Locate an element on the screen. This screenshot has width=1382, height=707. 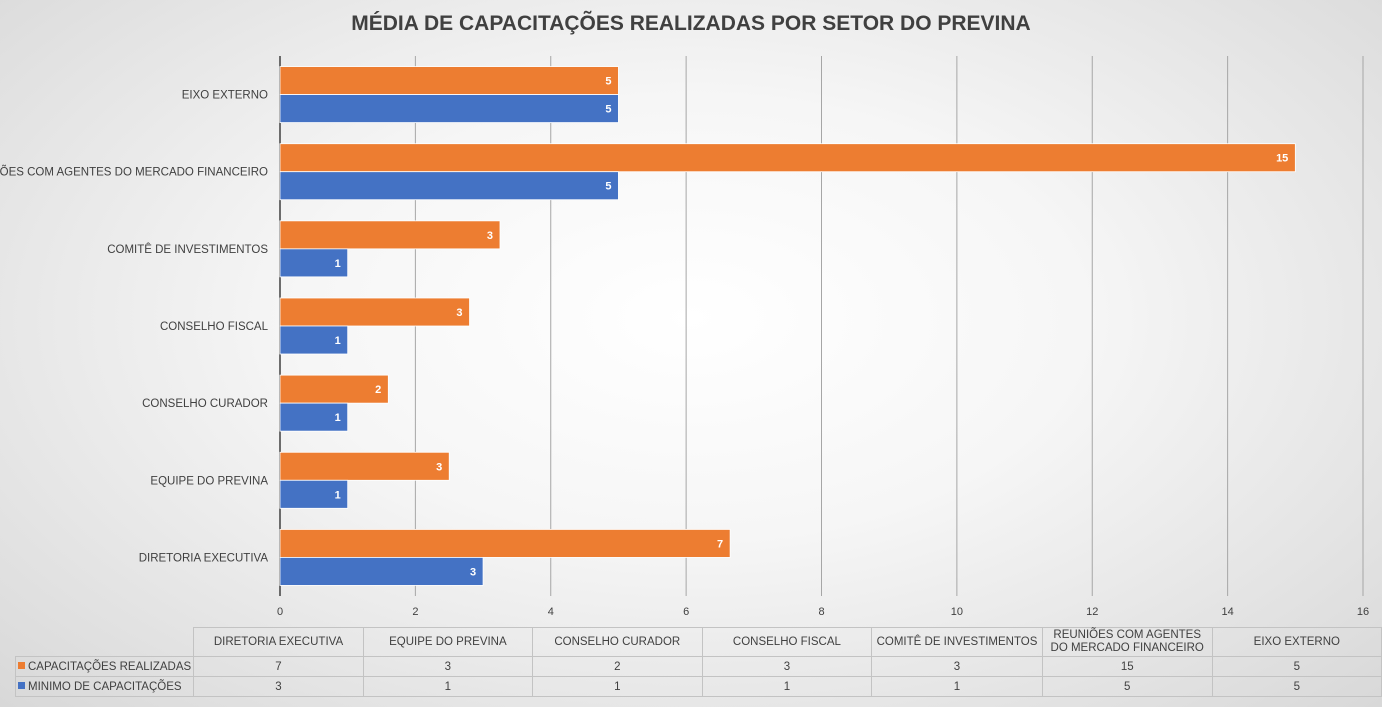
legend-label: MINIMO DE CAPACITAÇÕES is located at coordinates (105, 686).